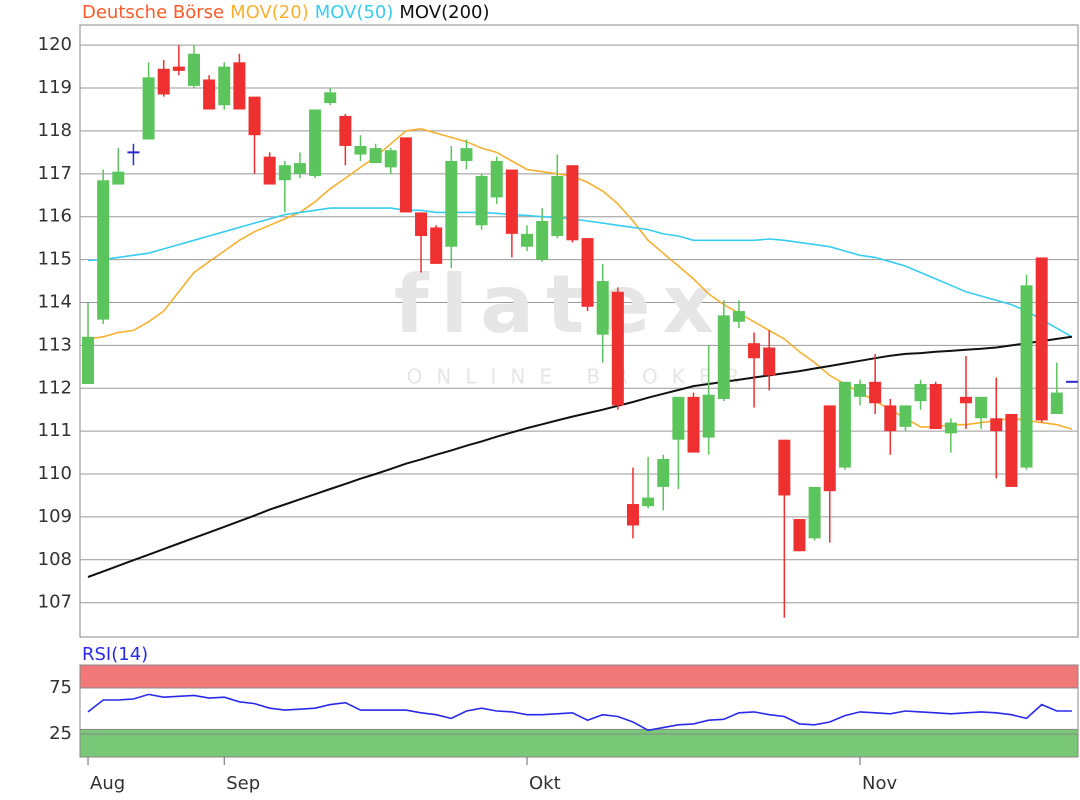 This screenshot has width=1080, height=800. Describe the element at coordinates (243, 783) in the screenshot. I see `x-tick-label: Sep` at that location.